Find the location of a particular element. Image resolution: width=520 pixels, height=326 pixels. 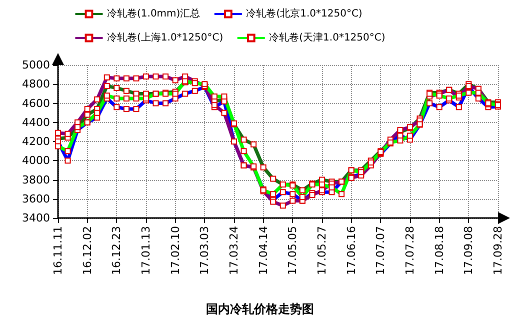

x-tick-label: 17.05.05 is located at coordinates (293, 250).